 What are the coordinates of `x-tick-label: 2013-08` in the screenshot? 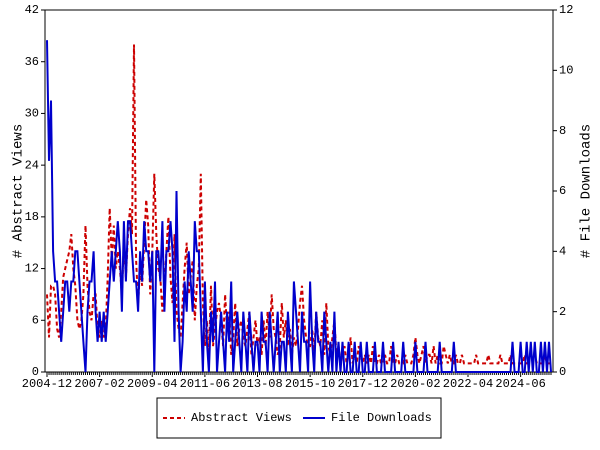 It's located at (257, 384).